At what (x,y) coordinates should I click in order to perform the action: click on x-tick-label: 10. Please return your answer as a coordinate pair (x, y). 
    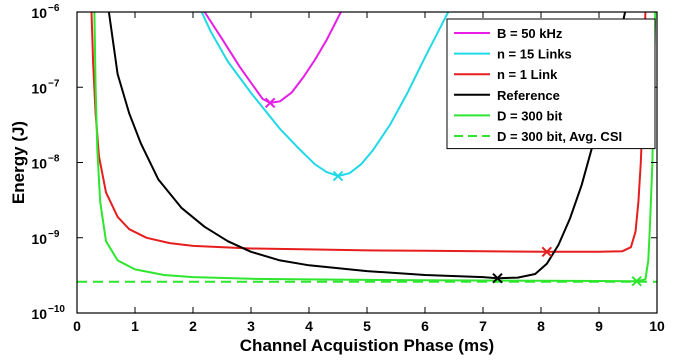
    Looking at the image, I should click on (657, 326).